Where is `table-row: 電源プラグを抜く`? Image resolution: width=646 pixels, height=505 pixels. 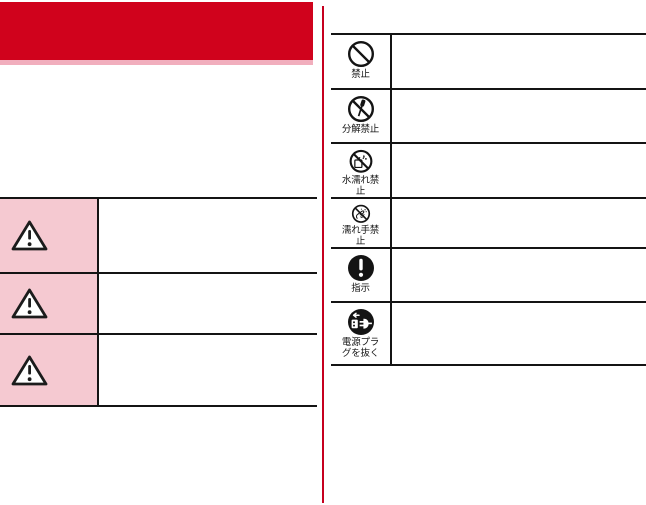 table-row: 電源プラグを抜く is located at coordinates (488, 333).